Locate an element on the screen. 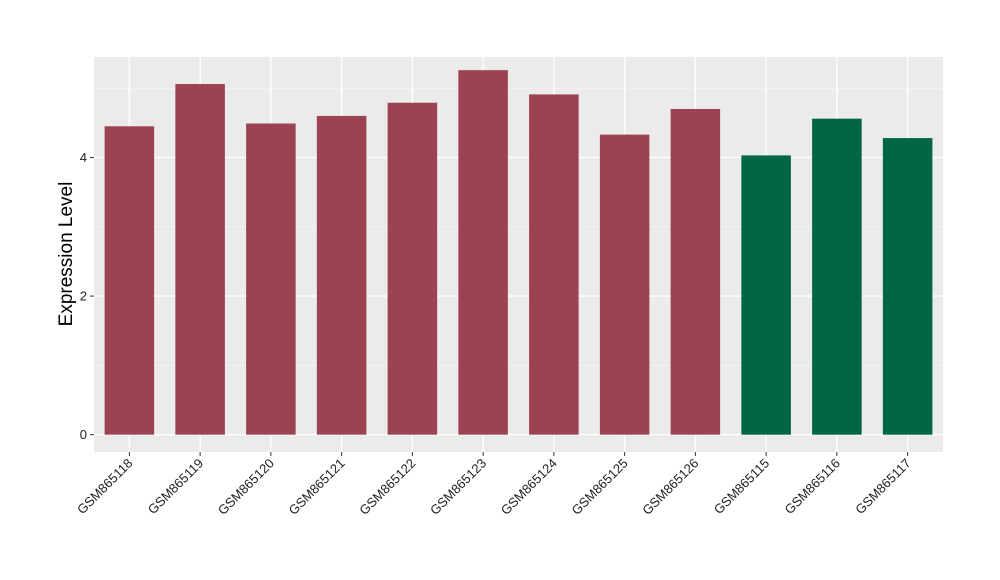  bar-GSM865116 is located at coordinates (837, 276).